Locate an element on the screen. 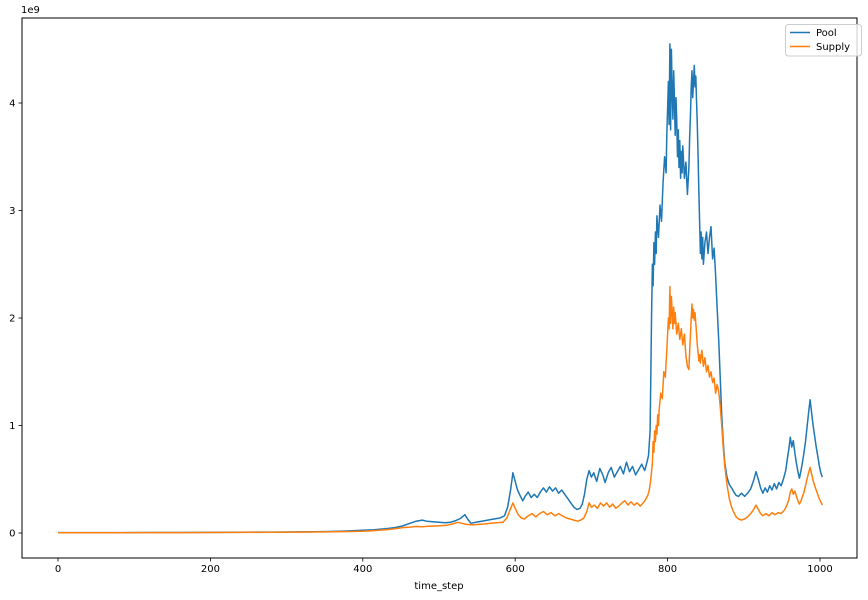 The image size is (868, 600). x-axis-ticks: 0 200 400 600 800 1000 is located at coordinates (444, 566).